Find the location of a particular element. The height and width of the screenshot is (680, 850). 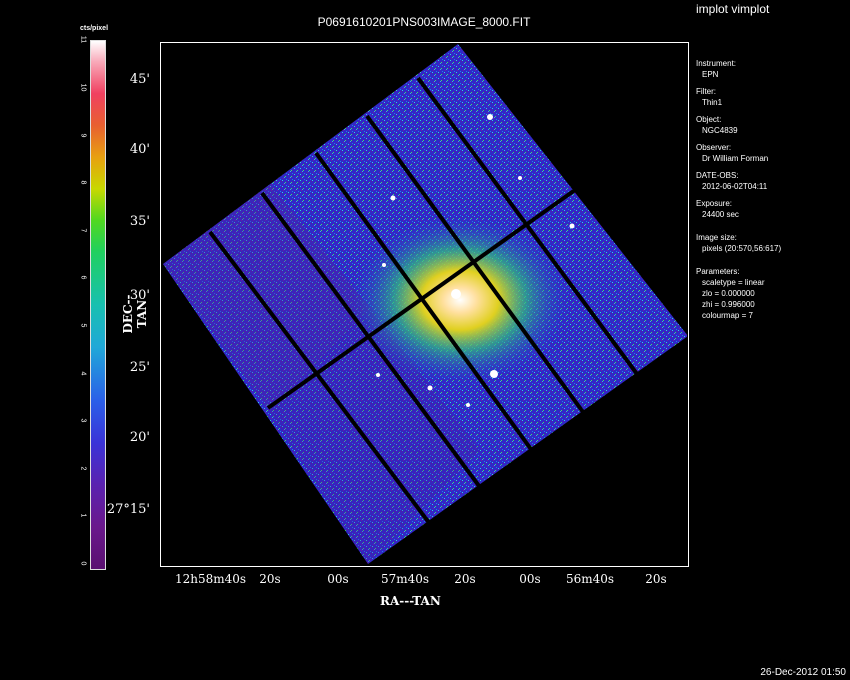

param-zlo: zlo = 0.000000 is located at coordinates (728, 293).